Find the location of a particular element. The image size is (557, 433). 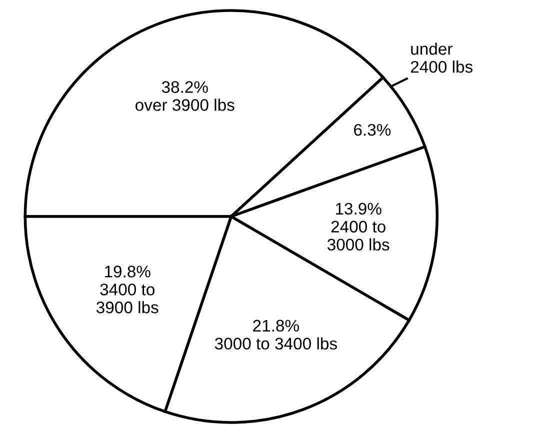

data-label: 13.9% is located at coordinates (359, 208).